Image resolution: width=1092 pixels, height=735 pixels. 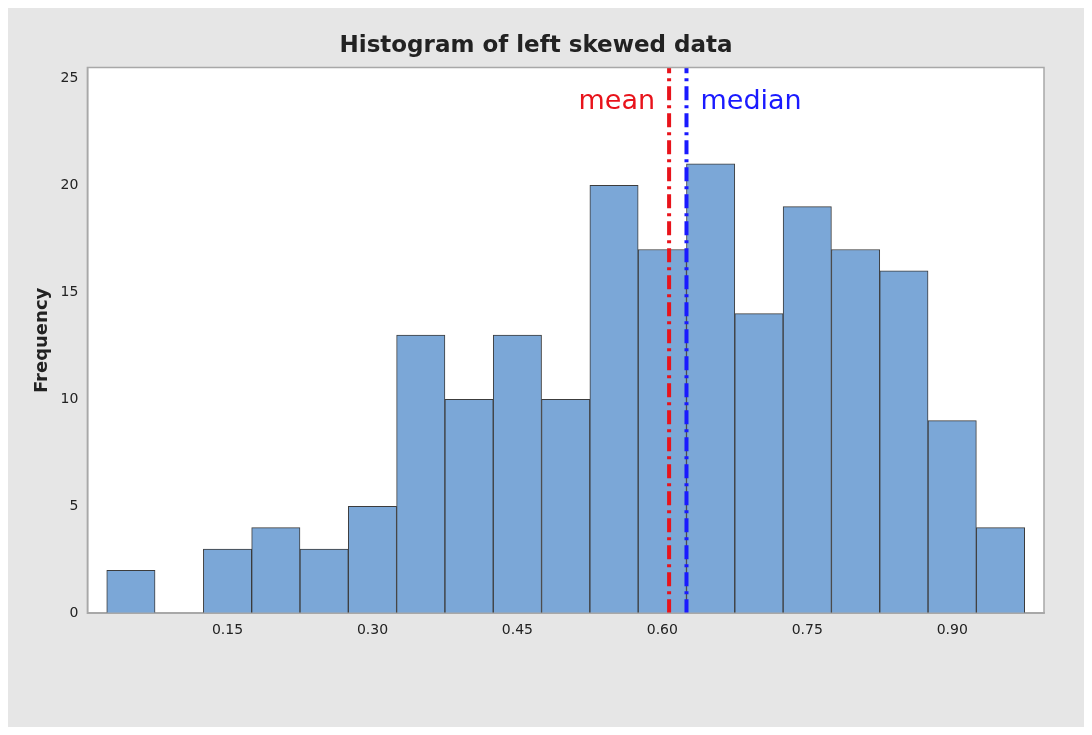 I want to click on x-tick-label: 0.15, so click(x=227, y=629).